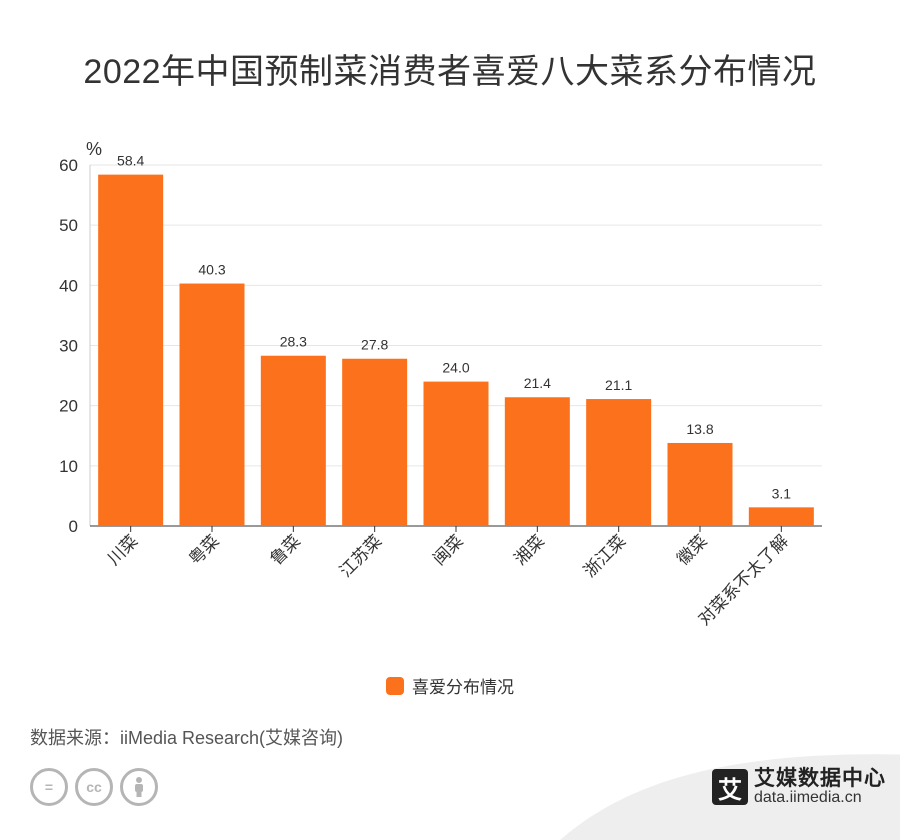 This screenshot has height=840, width=900. Describe the element at coordinates (730, 787) in the screenshot. I see `brand-logo-icon: 艾` at that location.